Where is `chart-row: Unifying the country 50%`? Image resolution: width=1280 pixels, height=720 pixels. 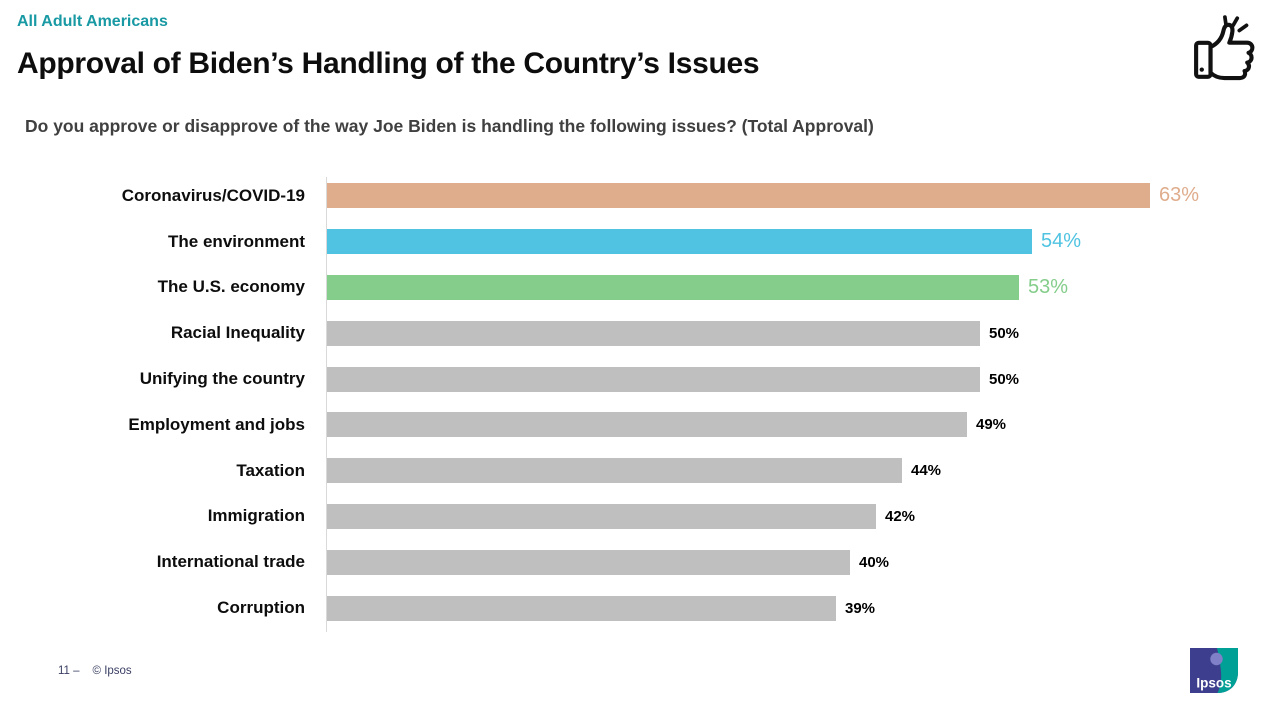 chart-row: Unifying the country 50% is located at coordinates (640, 379).